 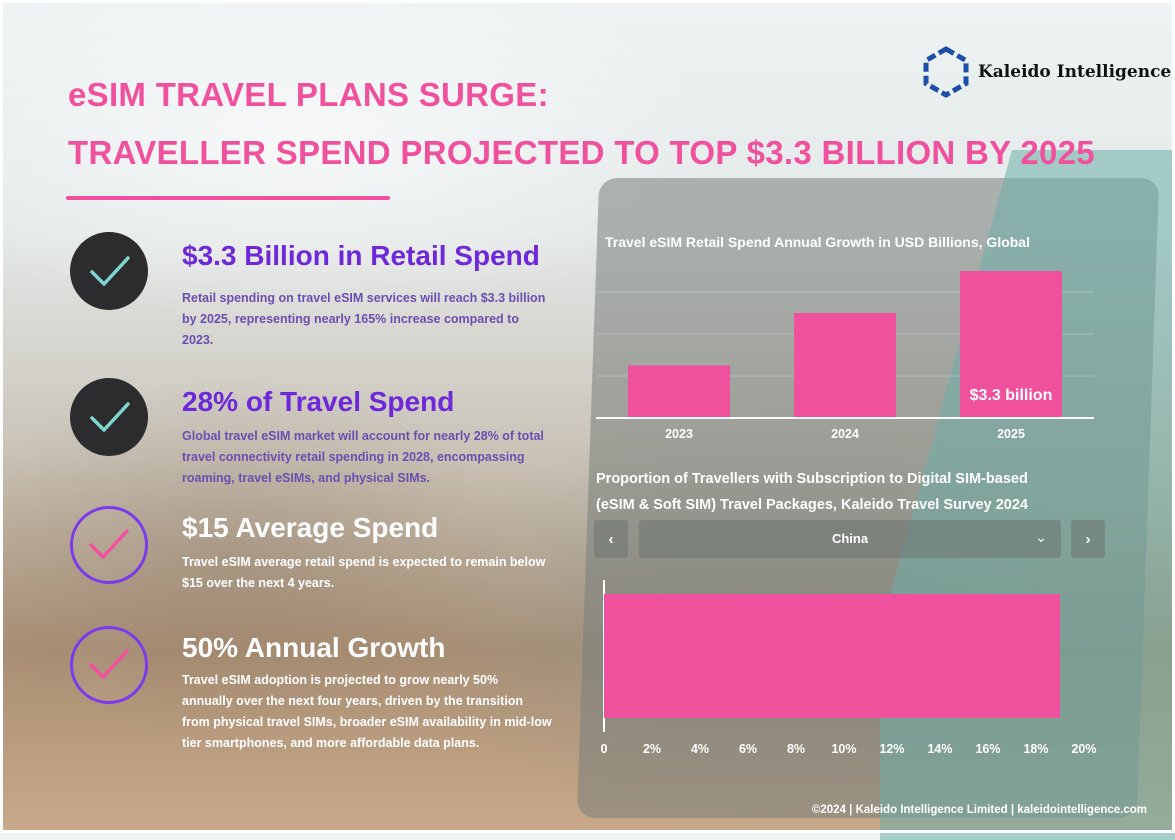 I want to click on feature-title: $3.3 Billion in Retail Spend, so click(x=361, y=255).